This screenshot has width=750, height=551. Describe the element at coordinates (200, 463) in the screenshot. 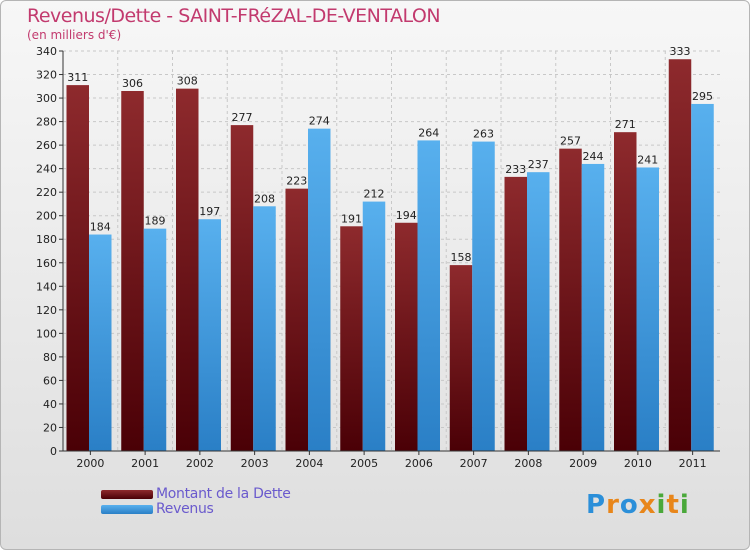

I see `x-tick-label: 2002` at that location.